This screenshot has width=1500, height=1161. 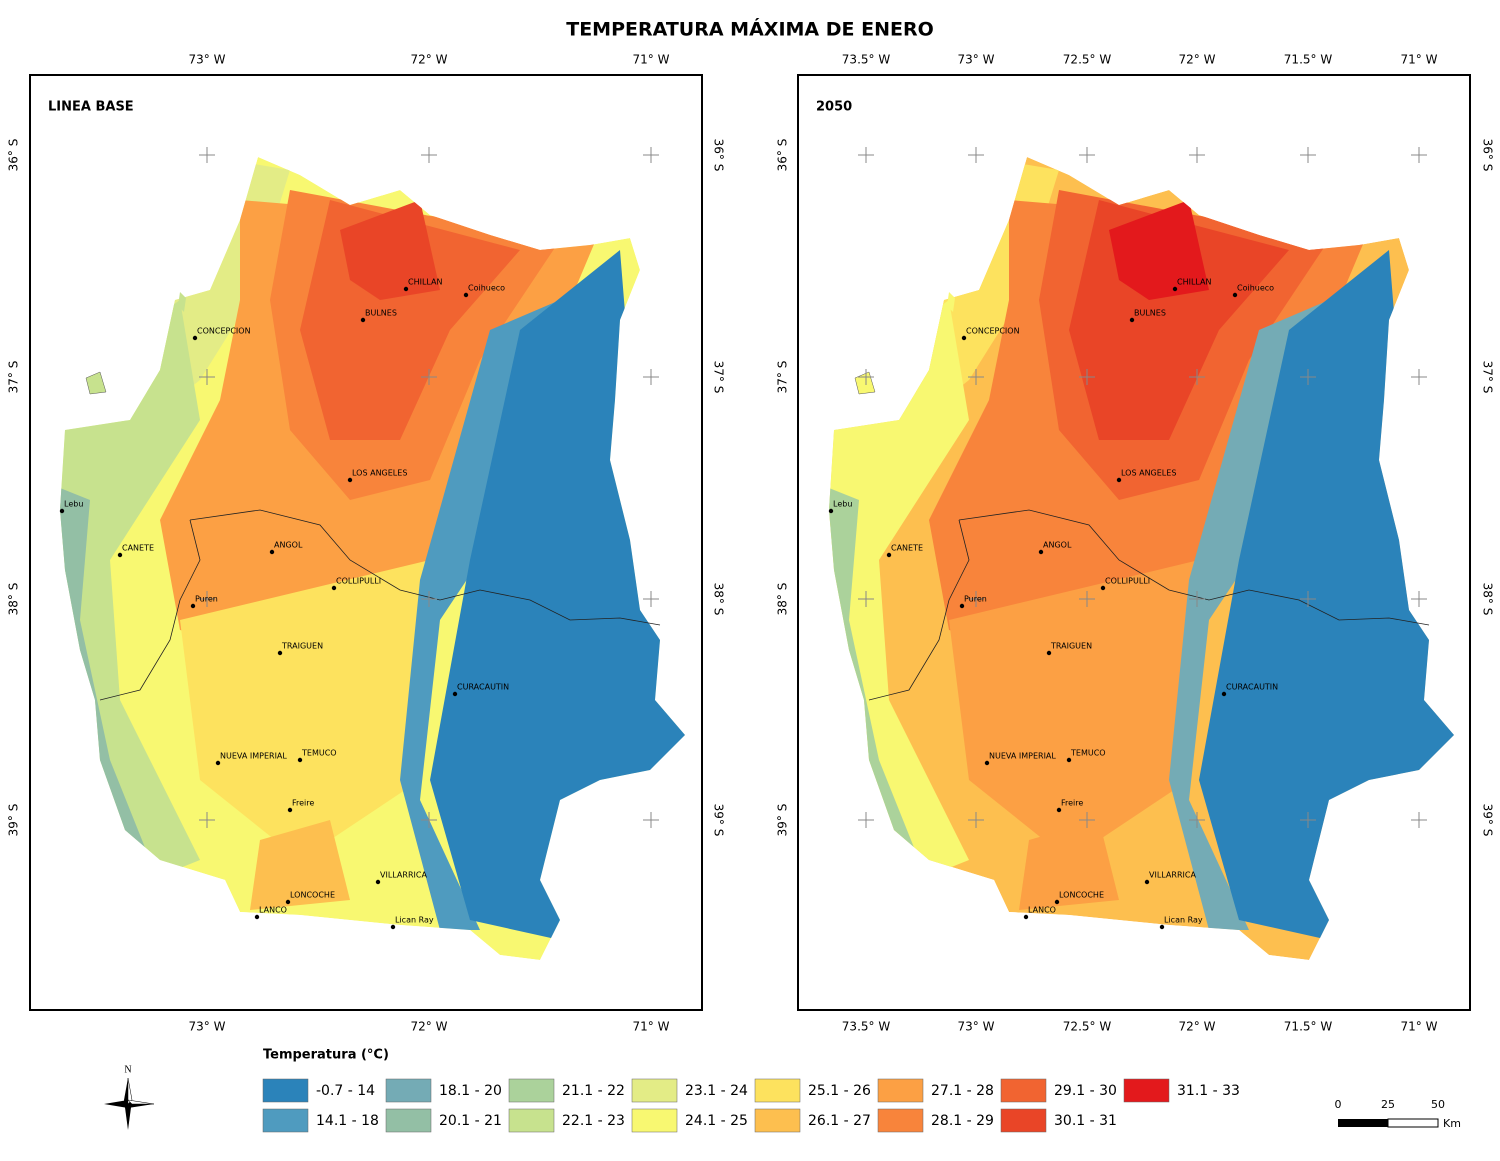 What do you see at coordinates (347, 1121) in the screenshot?
I see `legend-label: 14.1 - 18` at bounding box center [347, 1121].